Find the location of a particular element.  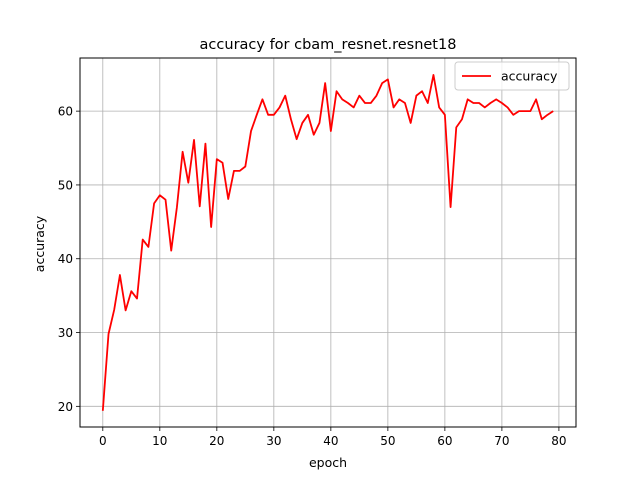

chart-title: accuracy for cbam_resnet.resnet18 is located at coordinates (328, 45).